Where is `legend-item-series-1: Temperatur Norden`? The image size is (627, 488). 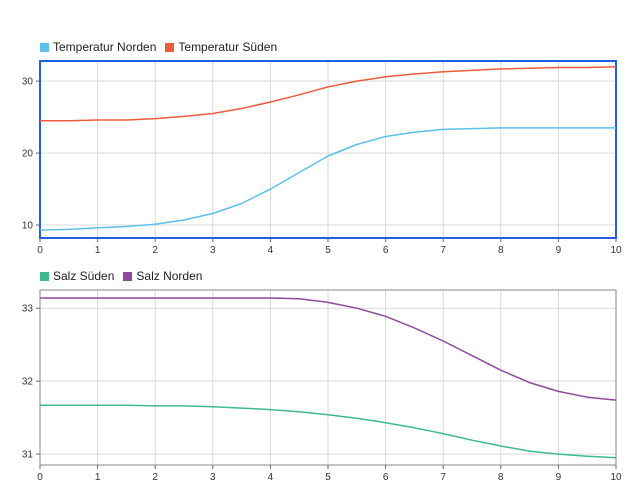 legend-item-series-1: Temperatur Norden is located at coordinates (98, 47).